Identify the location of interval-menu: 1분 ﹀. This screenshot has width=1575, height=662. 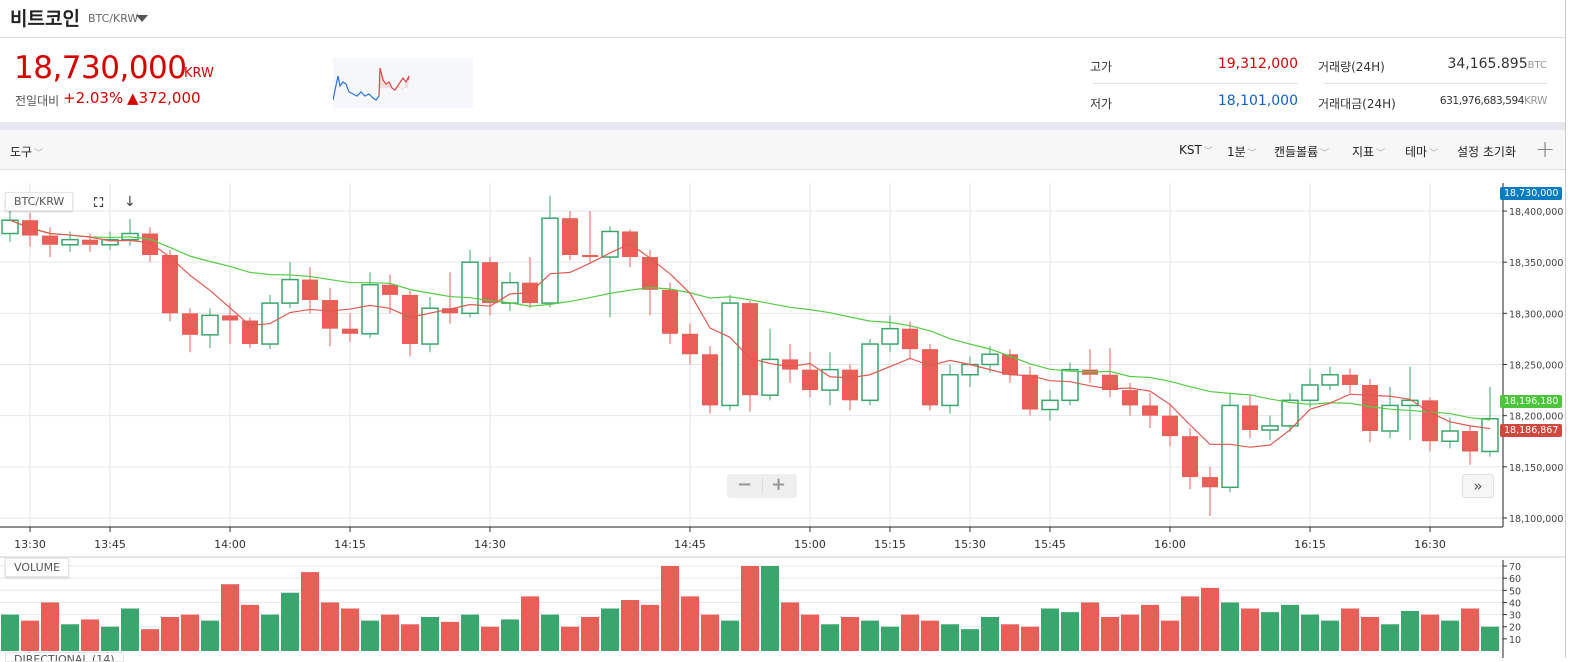
(1242, 151).